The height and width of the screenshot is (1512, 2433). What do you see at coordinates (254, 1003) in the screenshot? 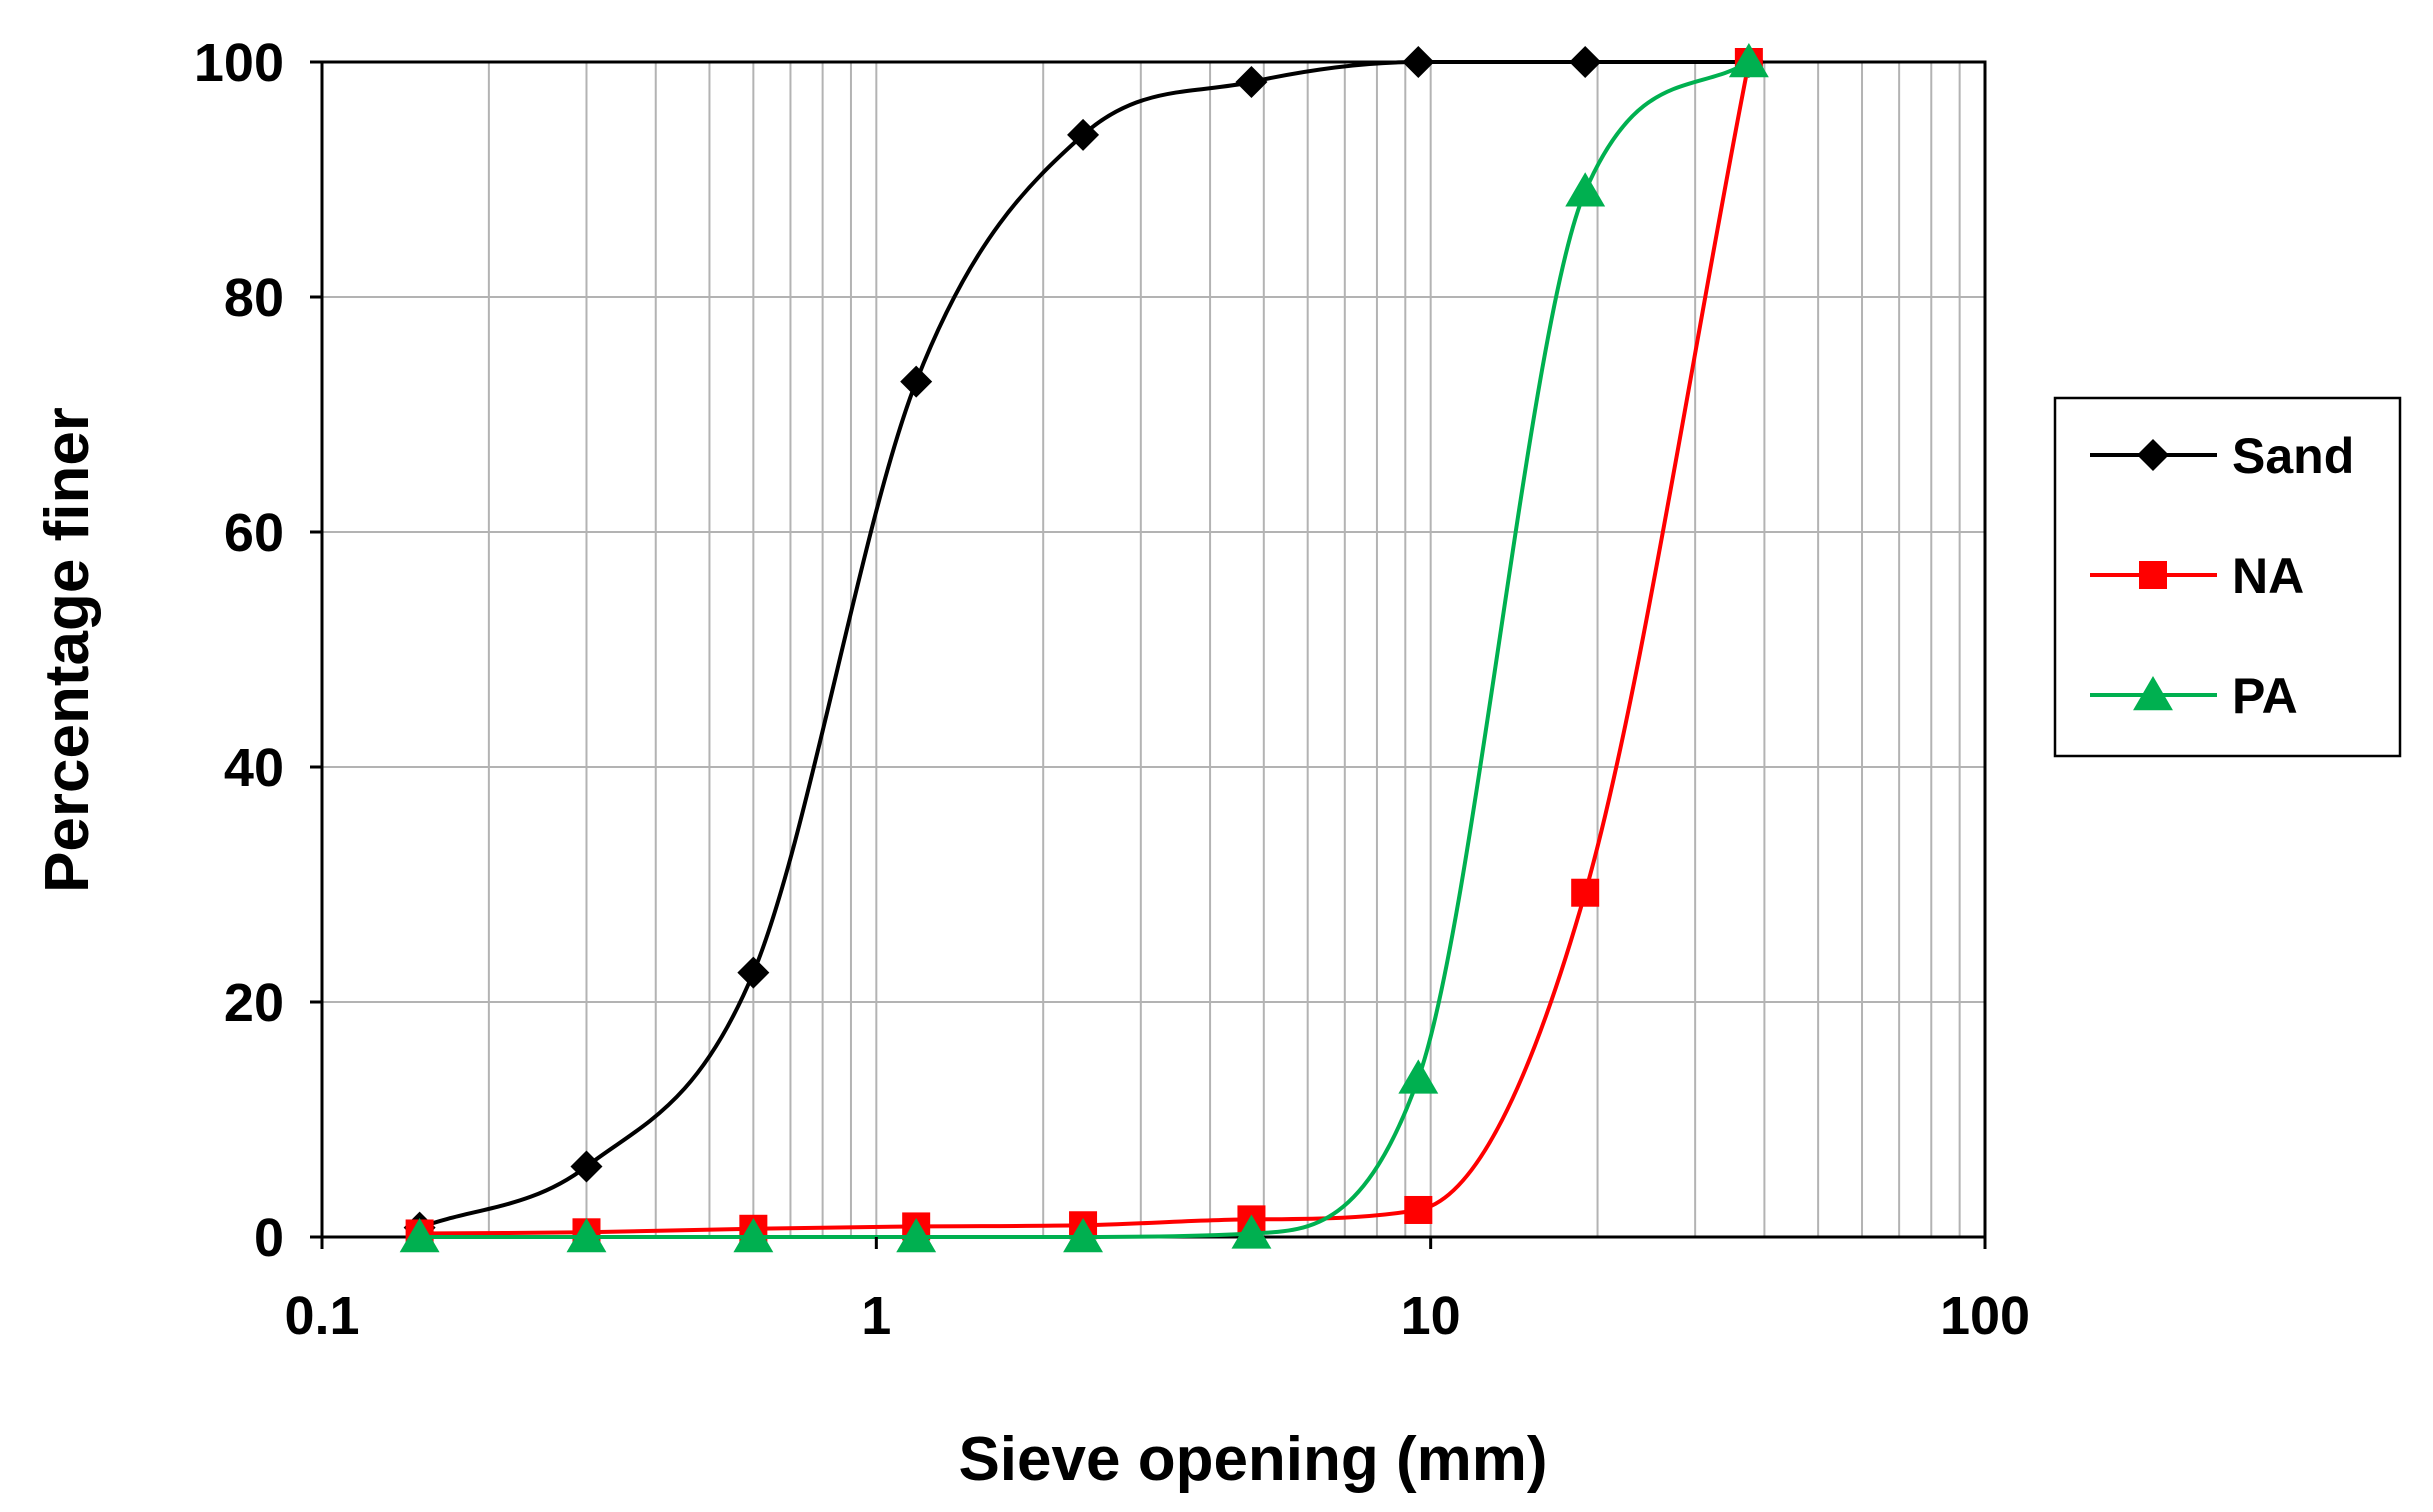
I see `y-tick-label: 20` at bounding box center [254, 1003].